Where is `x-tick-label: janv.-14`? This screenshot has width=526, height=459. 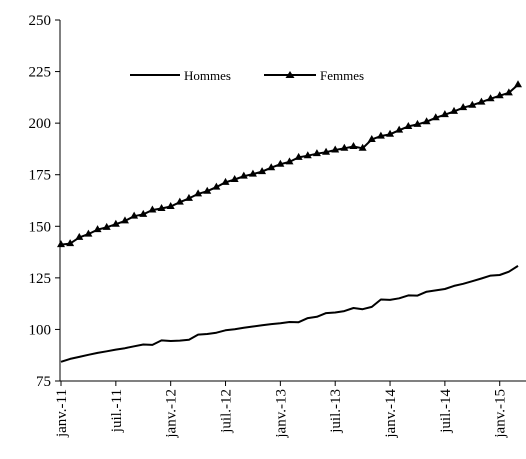
x-tick-label: janv.-14 is located at coordinates (391, 414).